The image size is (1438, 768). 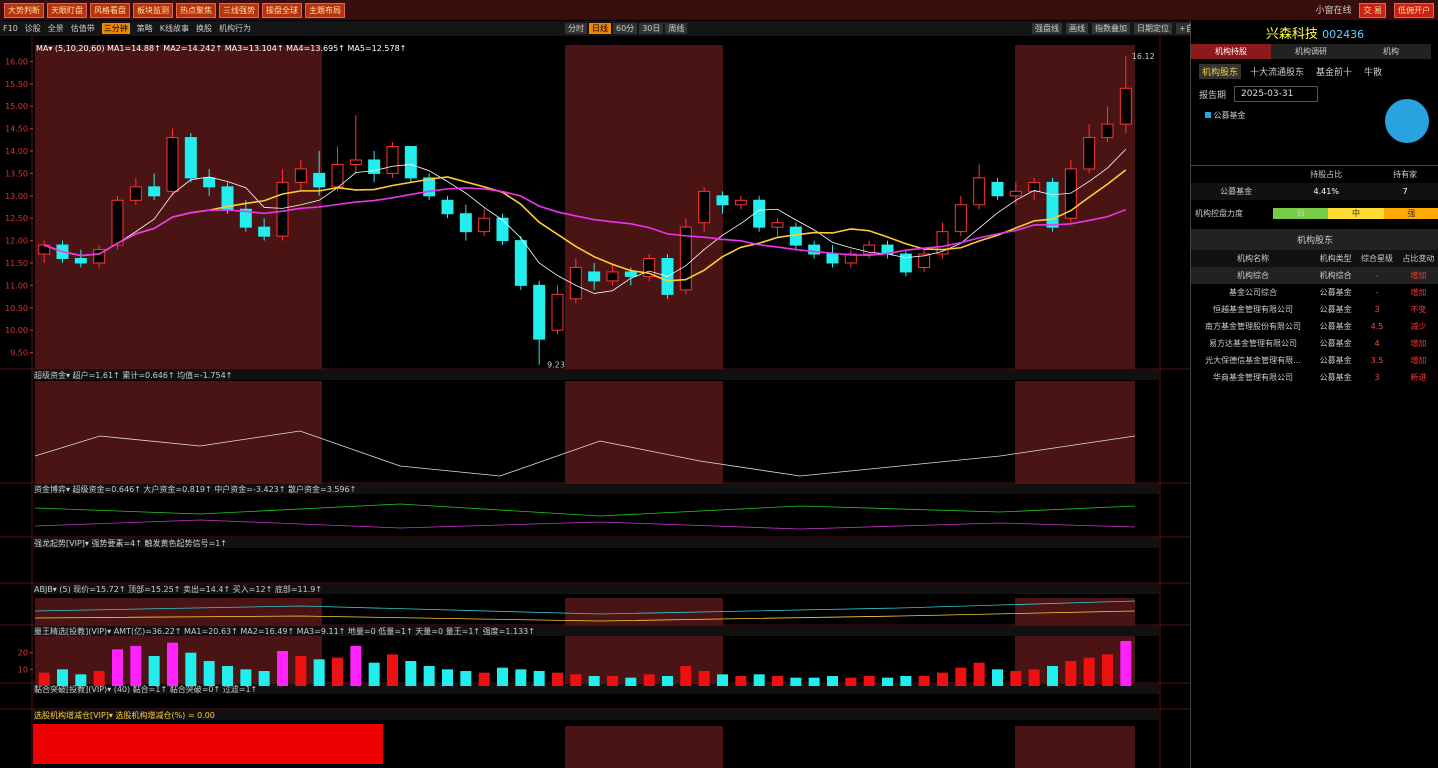 What do you see at coordinates (1047, 28) in the screenshot?
I see `tool: 强盘线` at bounding box center [1047, 28].